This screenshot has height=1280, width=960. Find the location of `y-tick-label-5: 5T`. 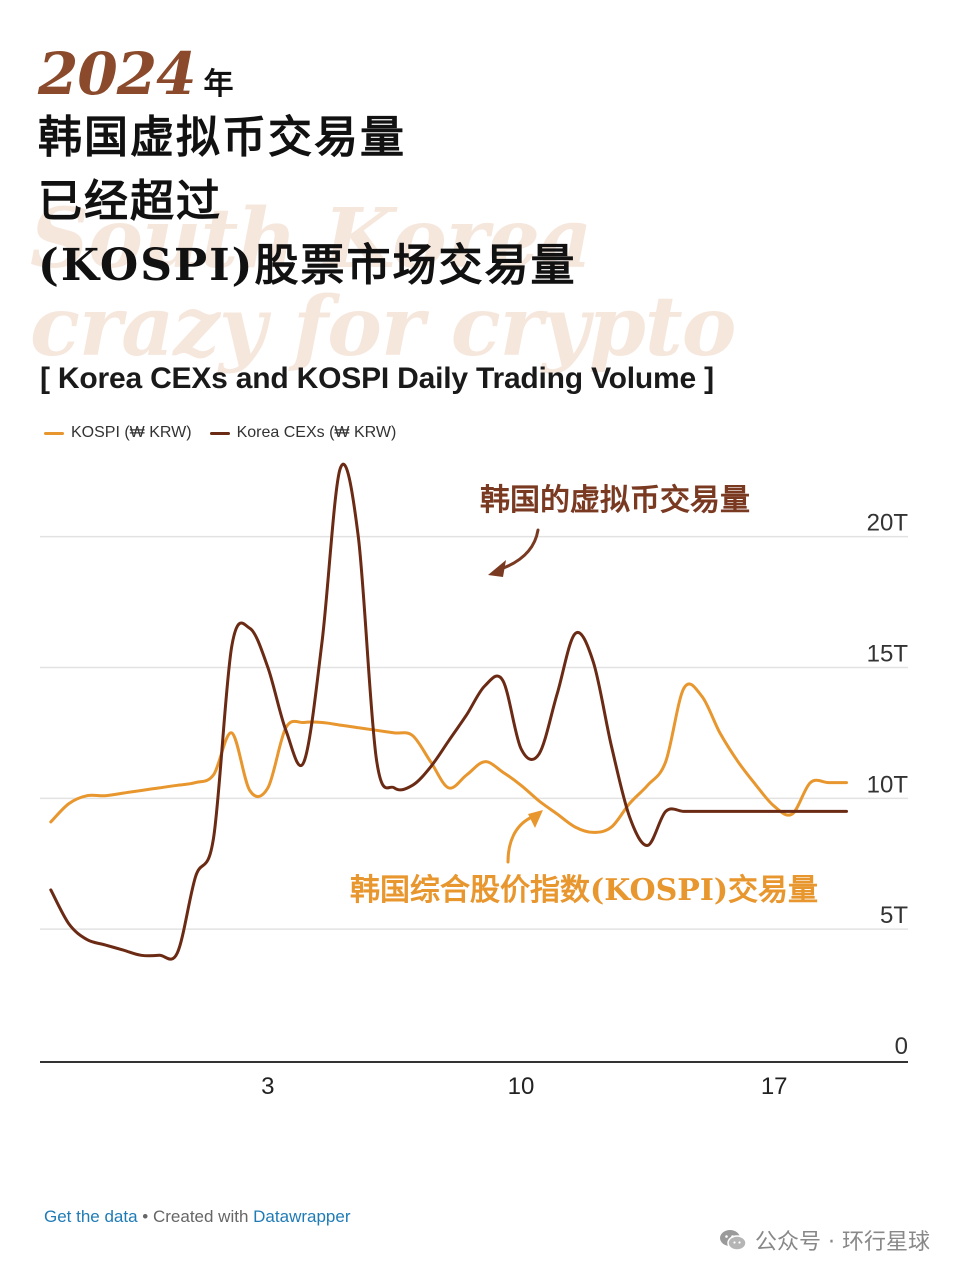

y-tick-label-5: 5T is located at coordinates (894, 915).